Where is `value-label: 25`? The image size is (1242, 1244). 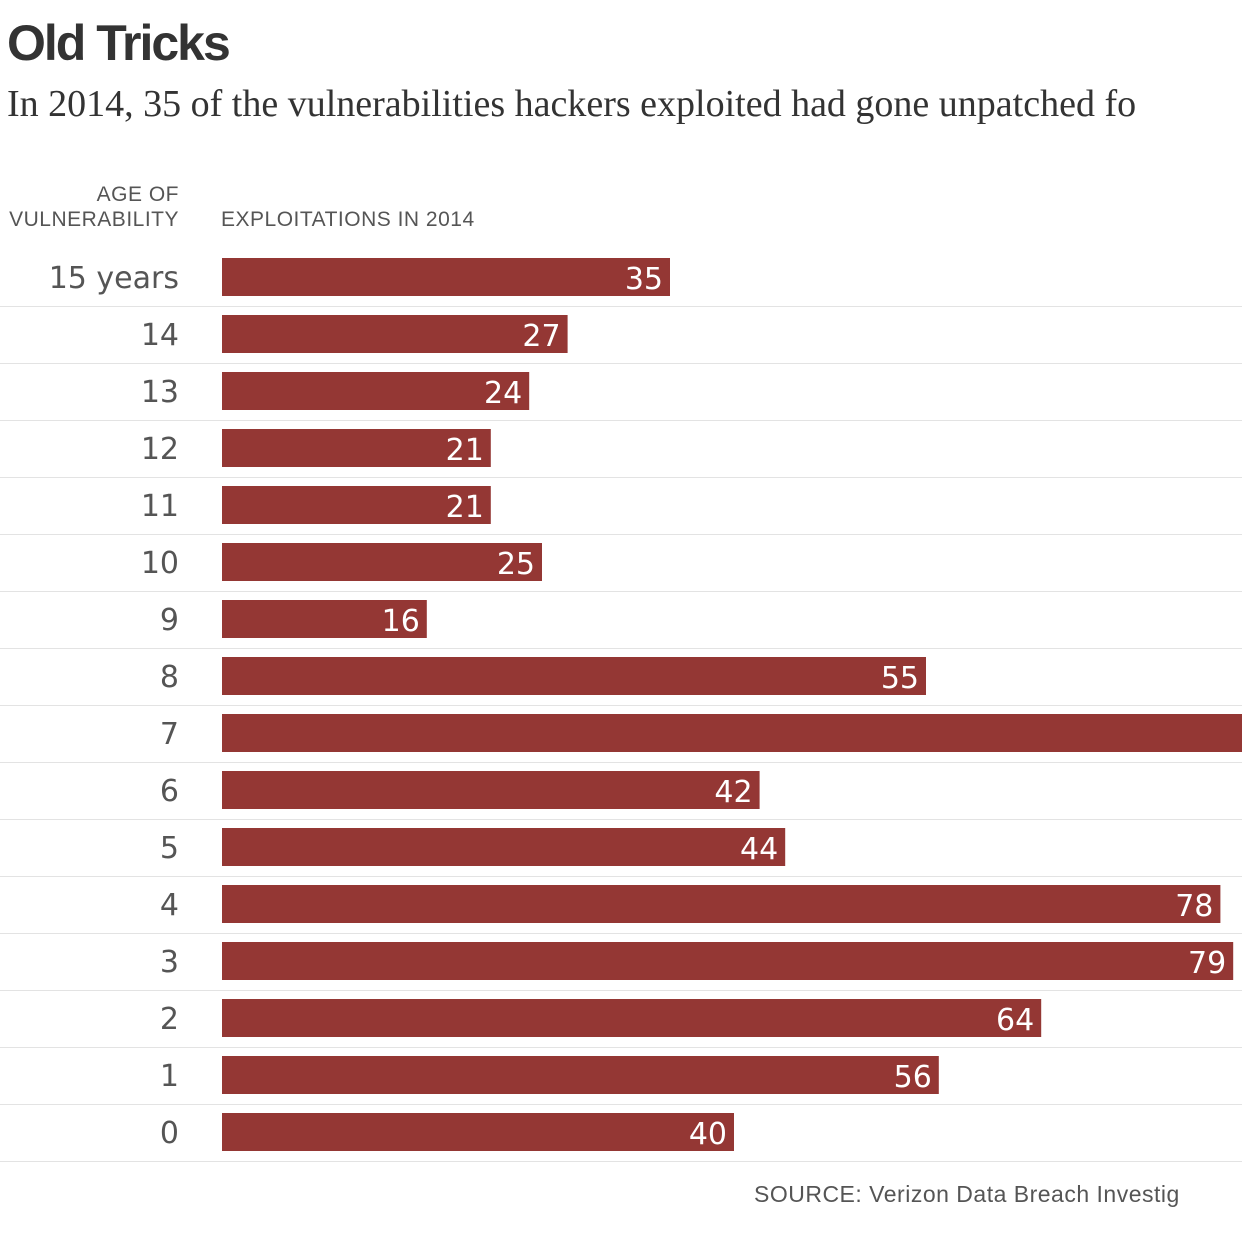 value-label: 25 is located at coordinates (516, 564).